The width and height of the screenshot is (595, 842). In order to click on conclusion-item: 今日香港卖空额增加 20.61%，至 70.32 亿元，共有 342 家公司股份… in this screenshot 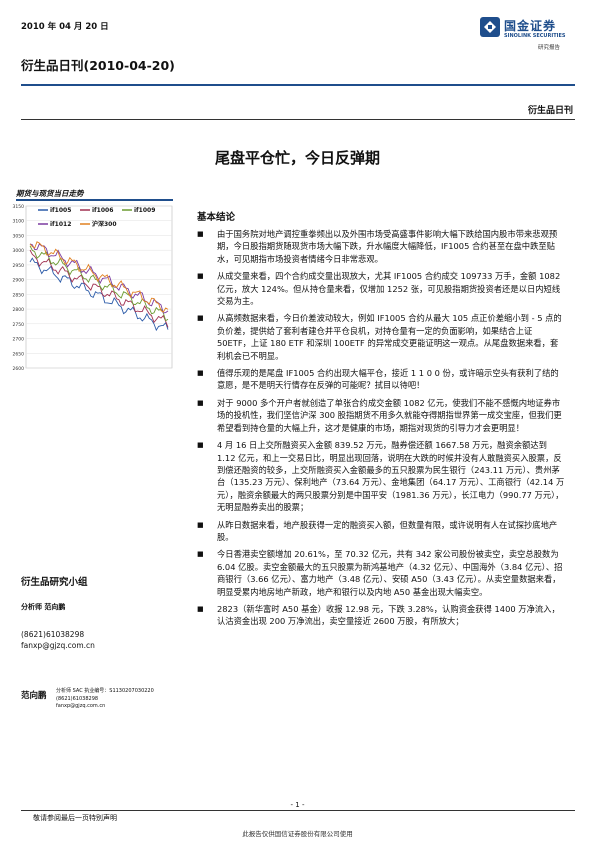, I will do `click(381, 573)`.